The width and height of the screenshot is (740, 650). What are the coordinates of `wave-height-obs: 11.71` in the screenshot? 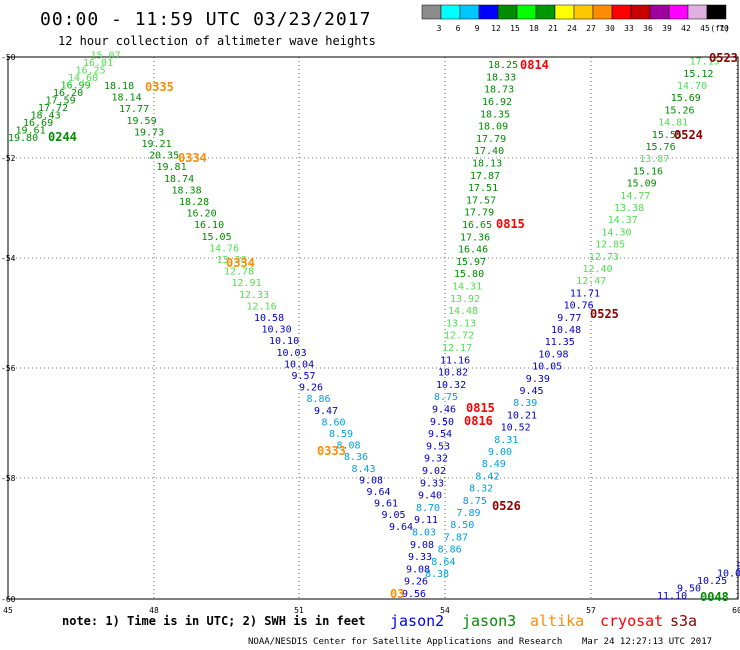 It's located at (585, 293).